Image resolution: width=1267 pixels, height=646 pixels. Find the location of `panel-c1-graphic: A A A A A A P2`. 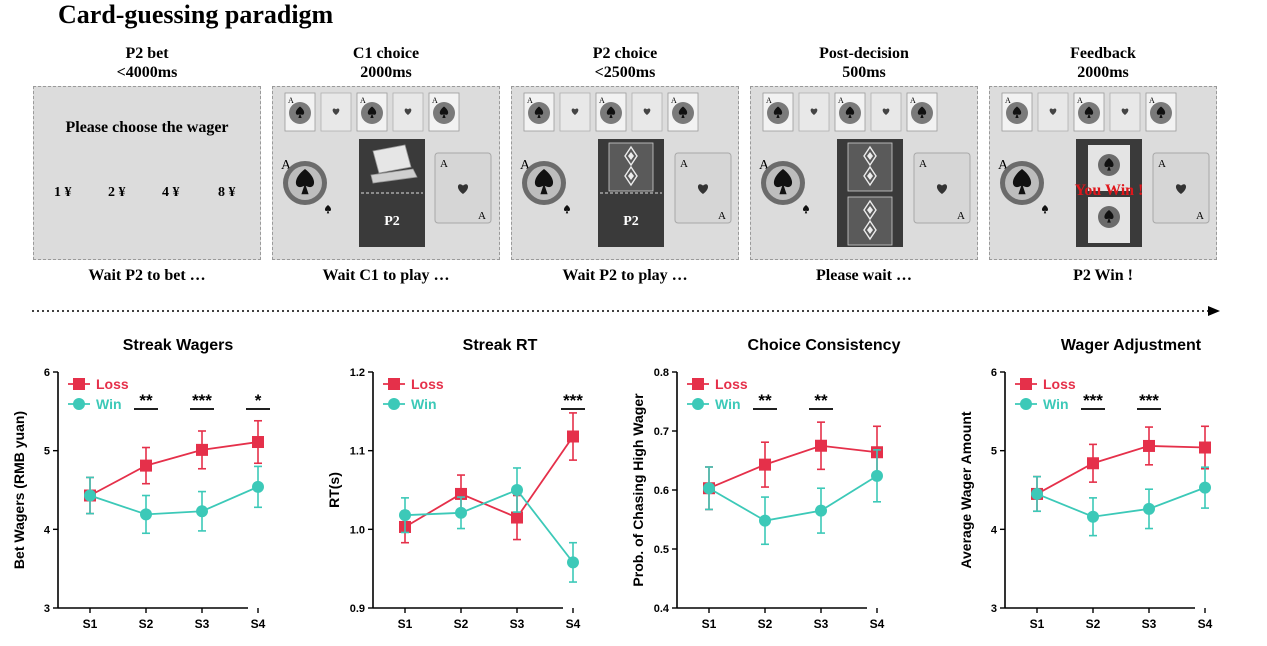

panel-c1-graphic: A A A A A A P2 is located at coordinates (386, 169).